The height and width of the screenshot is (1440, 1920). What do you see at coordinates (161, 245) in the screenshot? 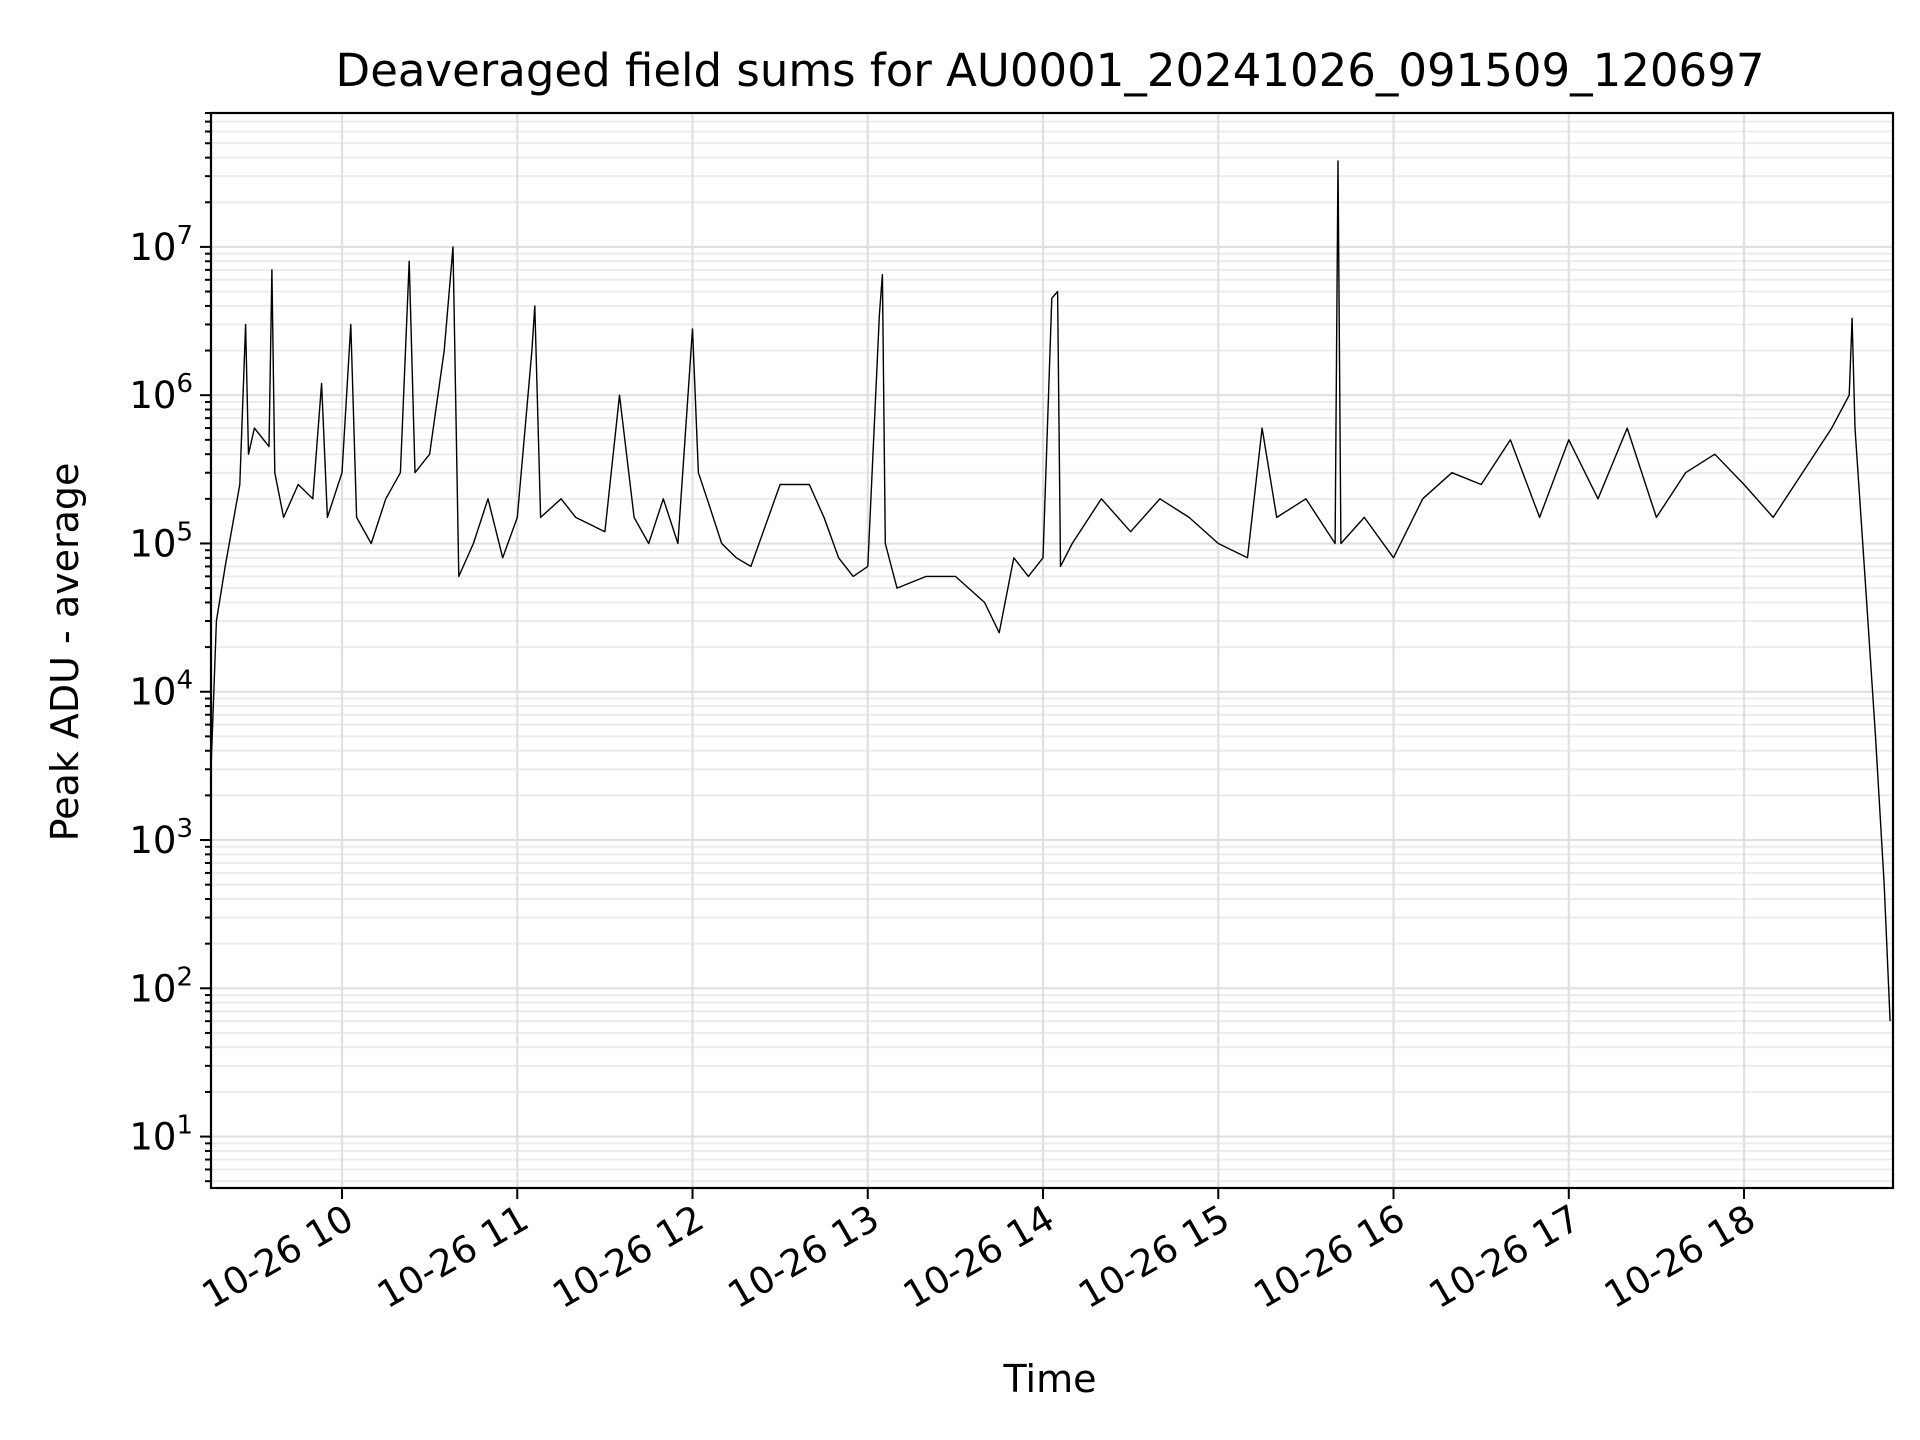
I see `y-tick-label: 107` at bounding box center [161, 245].